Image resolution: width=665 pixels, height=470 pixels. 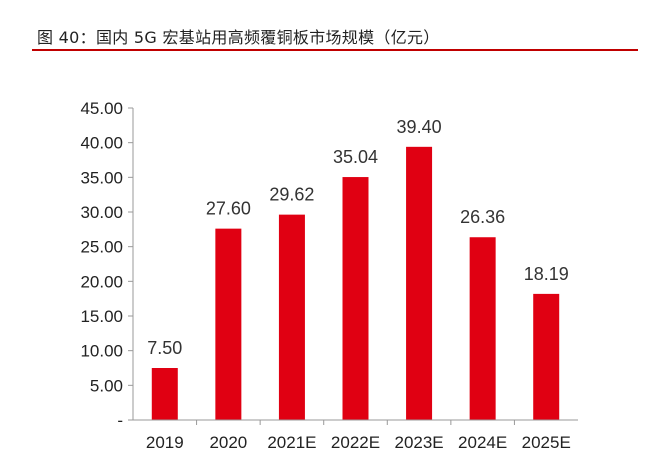 What do you see at coordinates (101, 177) in the screenshot?
I see `y-tick-label: 35.00` at bounding box center [101, 177].